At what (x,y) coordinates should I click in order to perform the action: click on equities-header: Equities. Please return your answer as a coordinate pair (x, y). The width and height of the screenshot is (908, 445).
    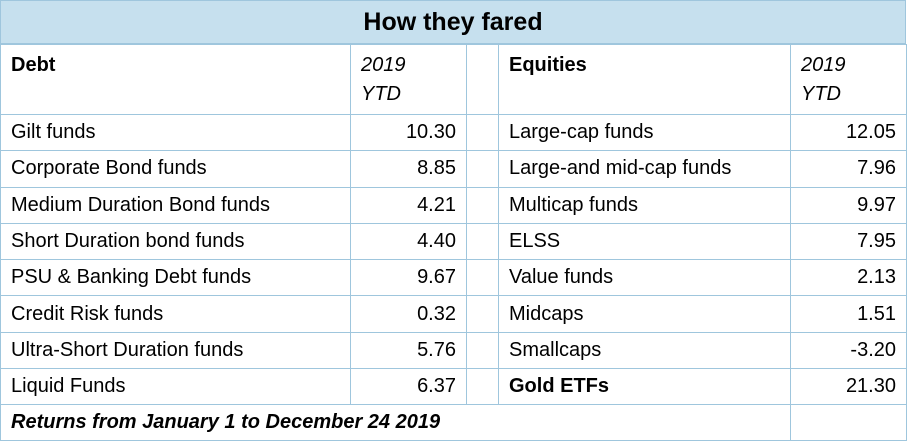
    Looking at the image, I should click on (644, 79).